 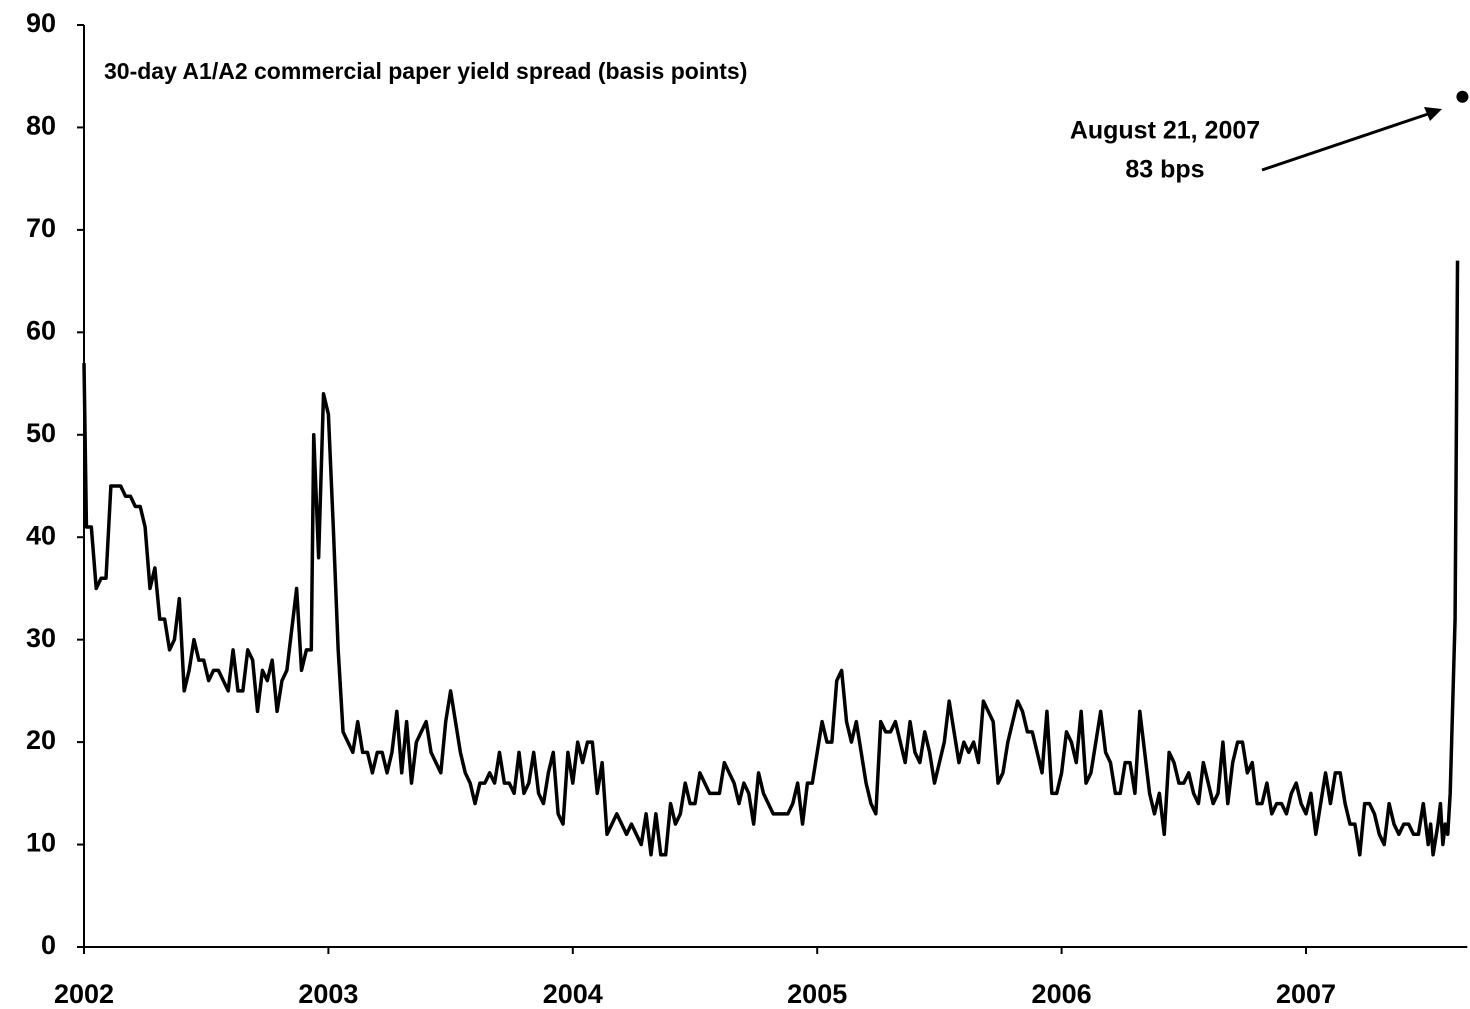 What do you see at coordinates (48, 945) in the screenshot?
I see `y-tick-label: 0` at bounding box center [48, 945].